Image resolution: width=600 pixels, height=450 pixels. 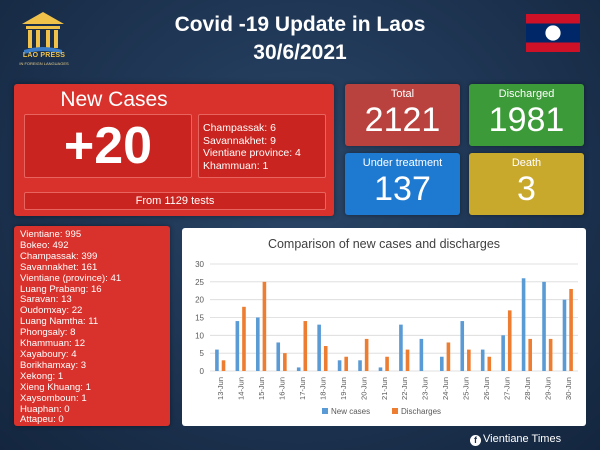 What do you see at coordinates (322, 388) in the screenshot?
I see `x-tick-label: 18-Jun` at bounding box center [322, 388].